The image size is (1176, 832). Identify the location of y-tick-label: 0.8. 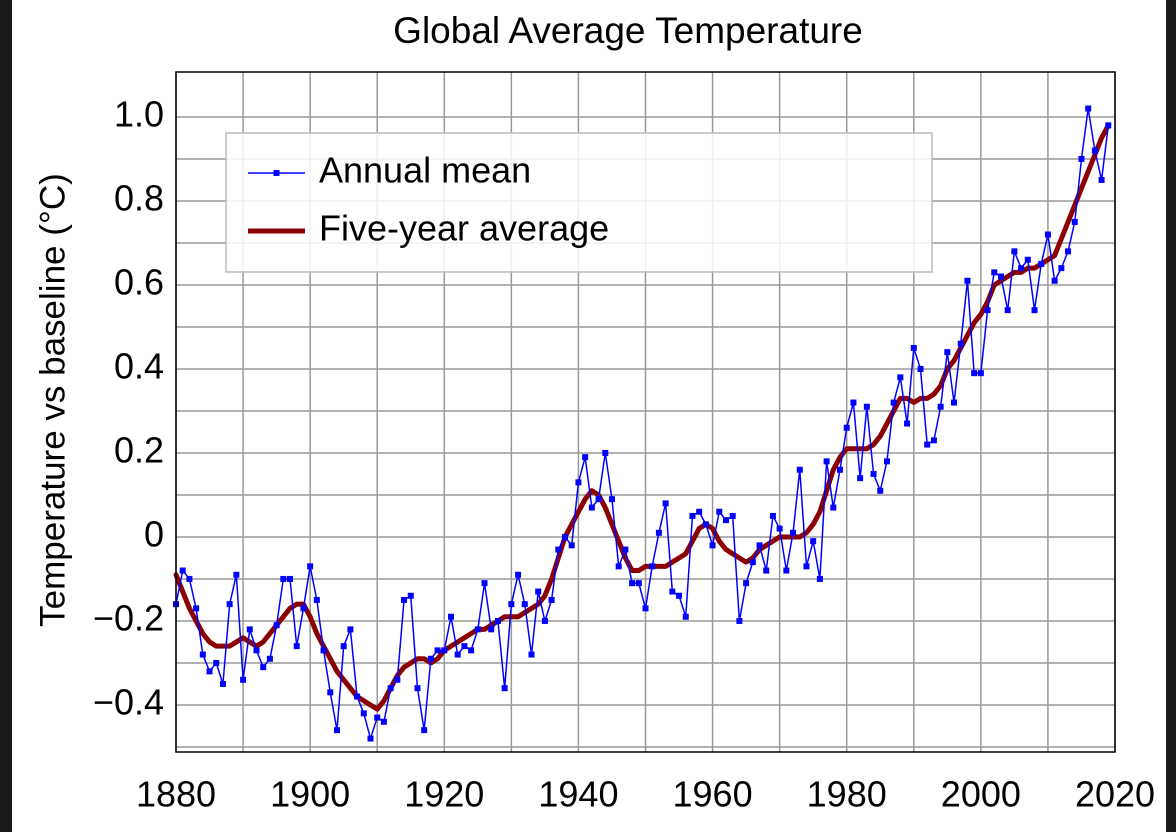
(139, 197).